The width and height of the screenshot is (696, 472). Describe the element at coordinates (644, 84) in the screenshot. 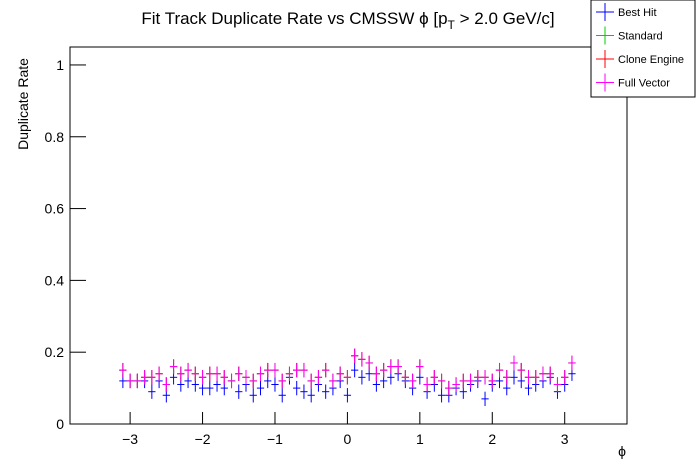

I see `legend-label: Full Vector` at that location.